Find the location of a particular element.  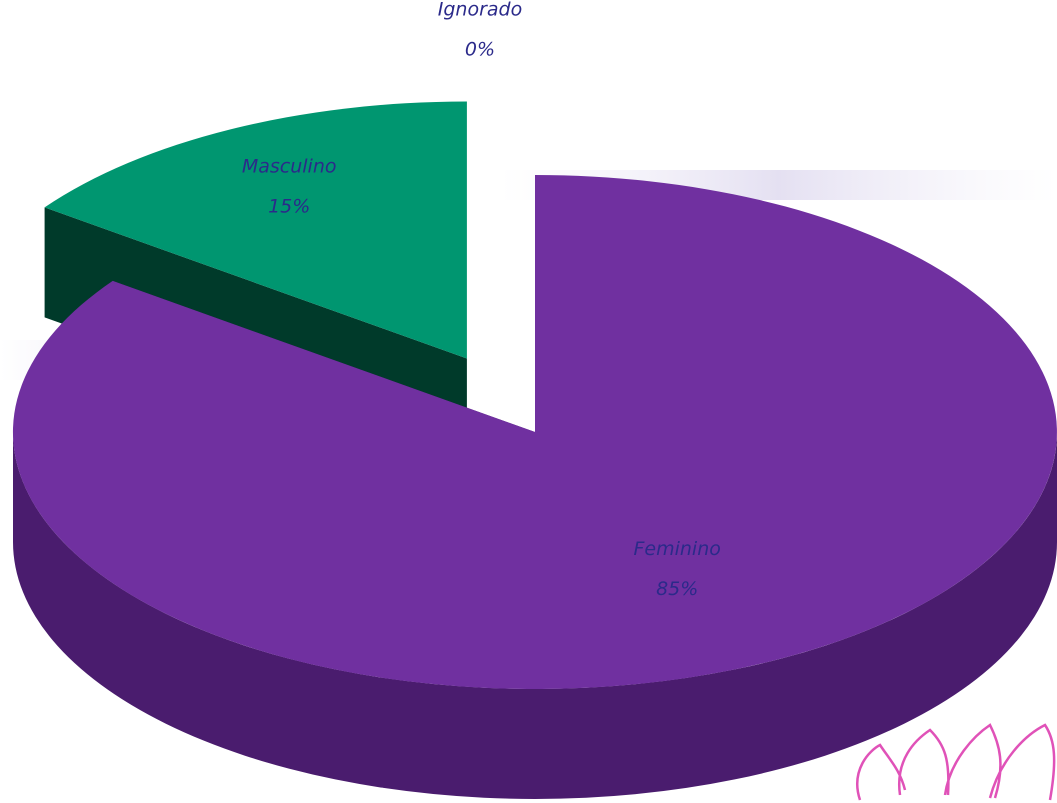

slice-value-label: 0% is located at coordinates (480, 50).